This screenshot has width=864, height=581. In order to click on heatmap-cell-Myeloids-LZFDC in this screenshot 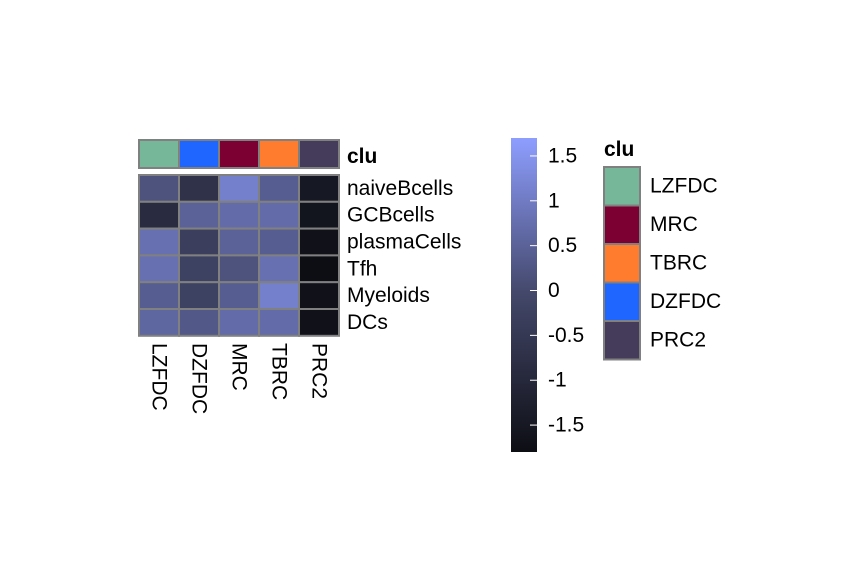, I will do `click(159, 296)`.